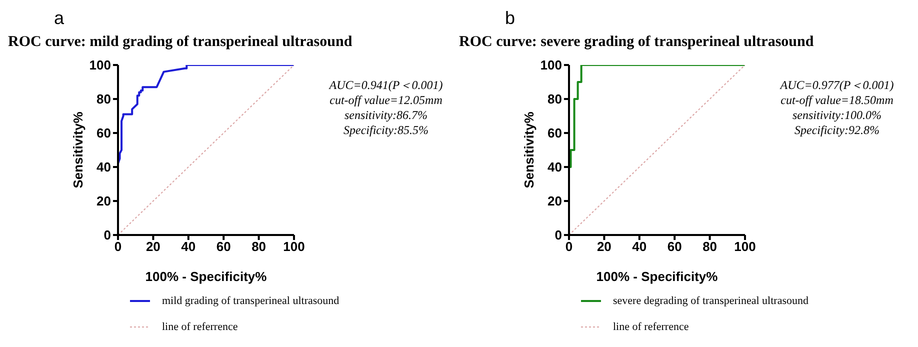 The width and height of the screenshot is (918, 347). I want to click on text: AUC=0.977(P＜0.001), so click(836, 85).